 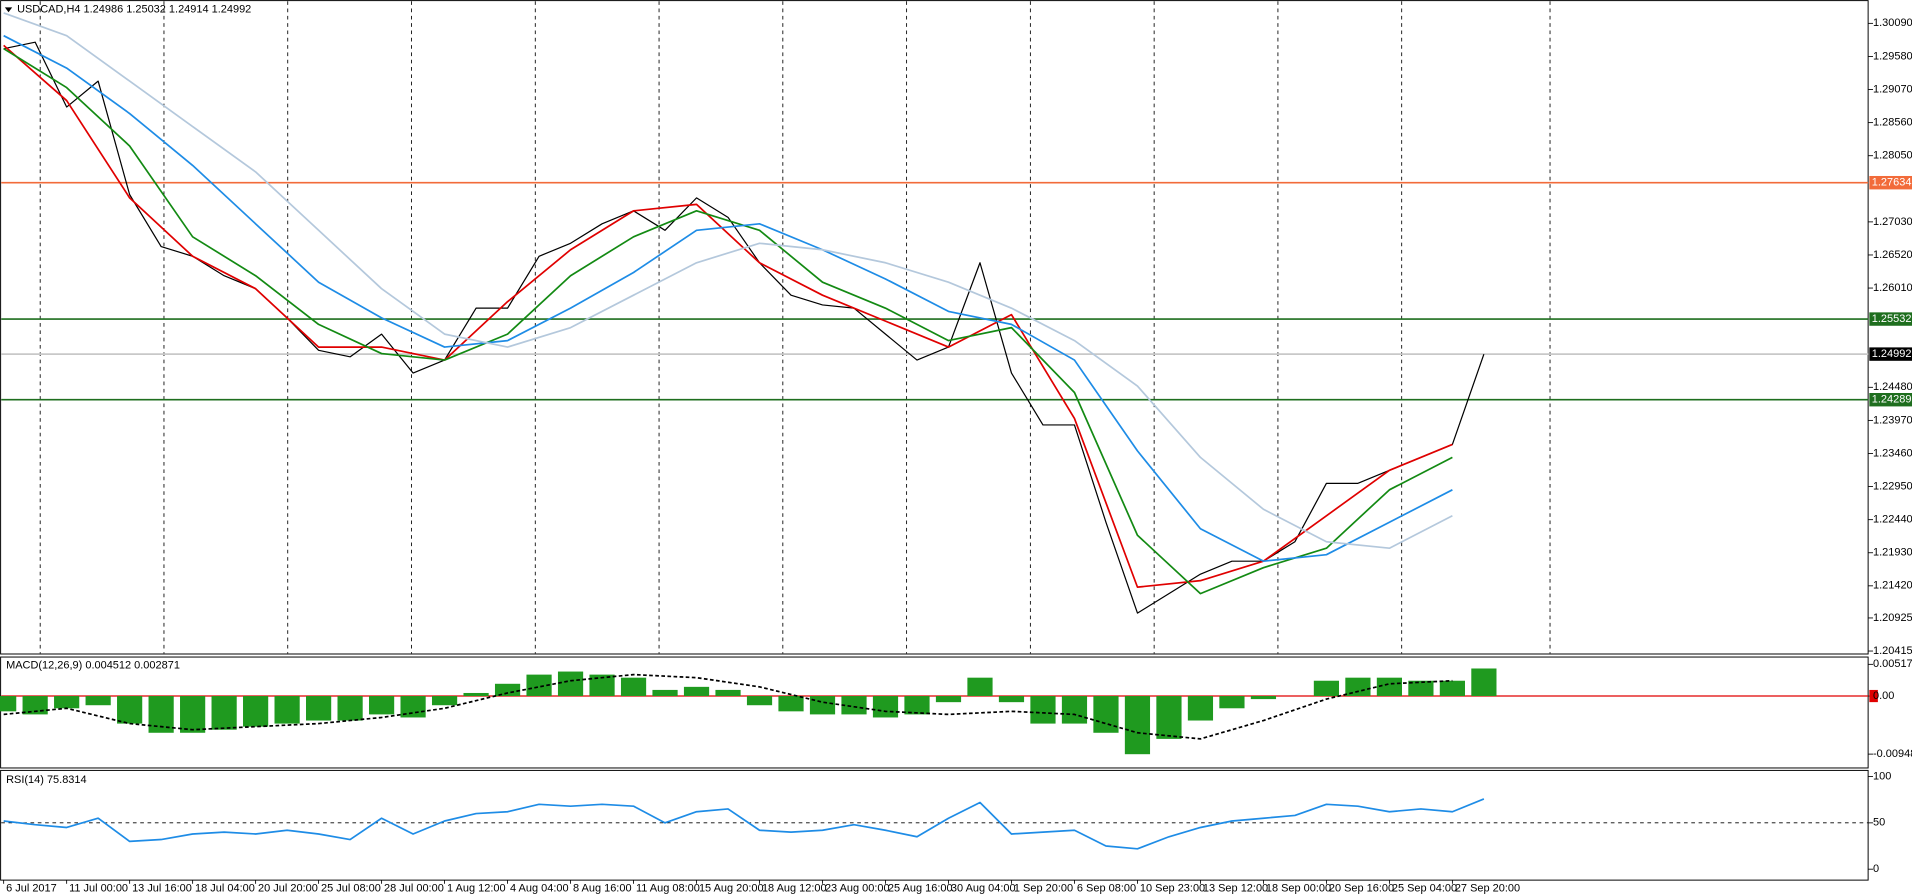 What do you see at coordinates (1892, 586) in the screenshot?
I see `y-tick-label: 1.21420` at bounding box center [1892, 586].